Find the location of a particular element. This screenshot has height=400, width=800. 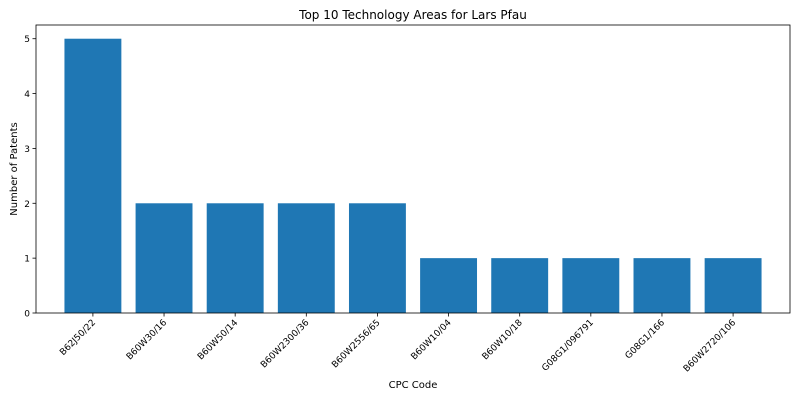

x-tick-label: B60W30/16 is located at coordinates (147, 340).